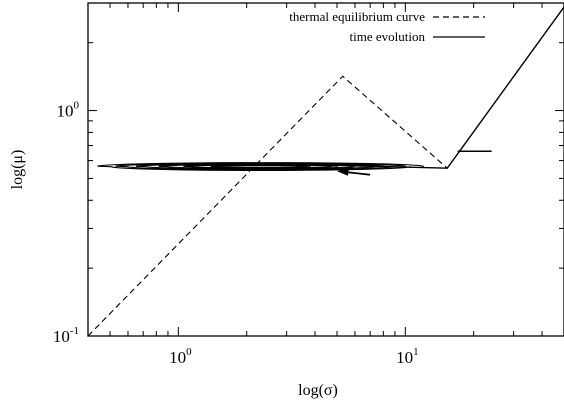 The height and width of the screenshot is (402, 564). I want to click on x-tick-label: 10¹, so click(407, 356).